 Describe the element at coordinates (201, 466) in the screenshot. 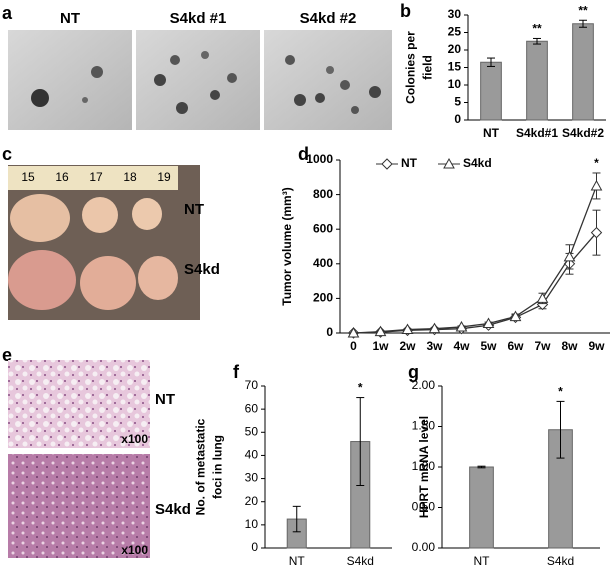

I see `y-axis-label: No. of metastatic` at that location.